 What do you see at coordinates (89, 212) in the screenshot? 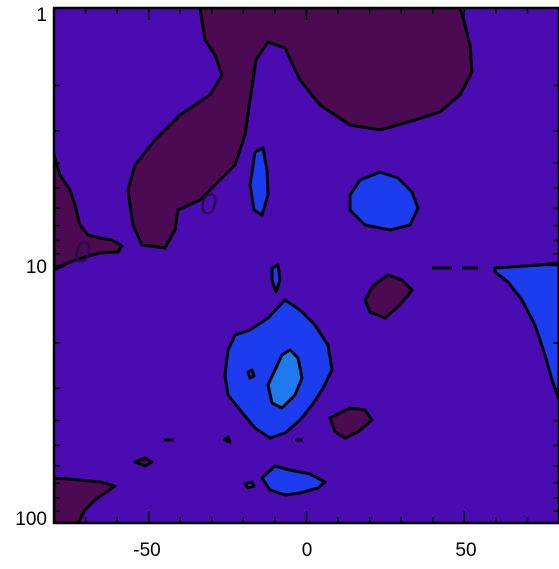
I see `negative-region-left` at bounding box center [89, 212].